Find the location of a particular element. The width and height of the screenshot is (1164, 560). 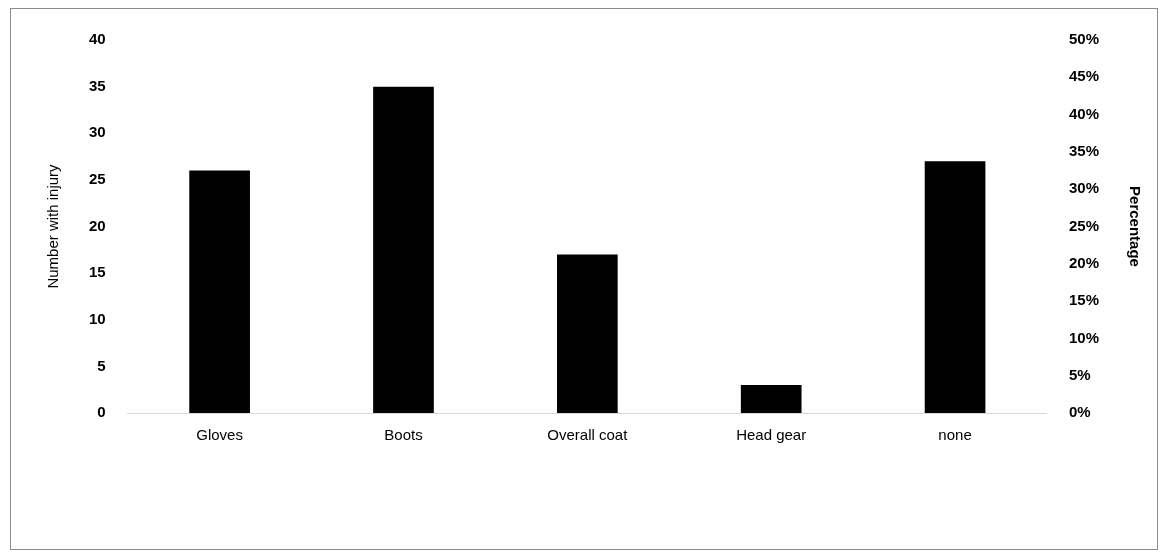

x-tick-label: none is located at coordinates (955, 435).